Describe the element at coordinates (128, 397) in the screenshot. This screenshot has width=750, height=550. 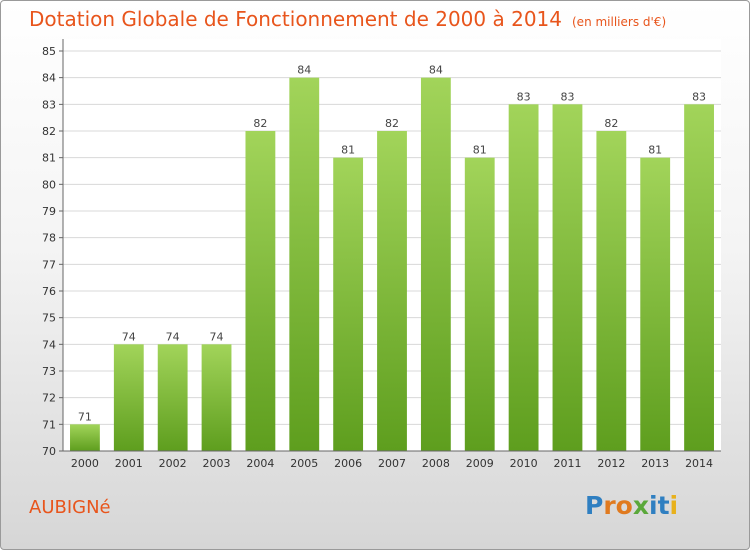
I see `bar-2001` at that location.